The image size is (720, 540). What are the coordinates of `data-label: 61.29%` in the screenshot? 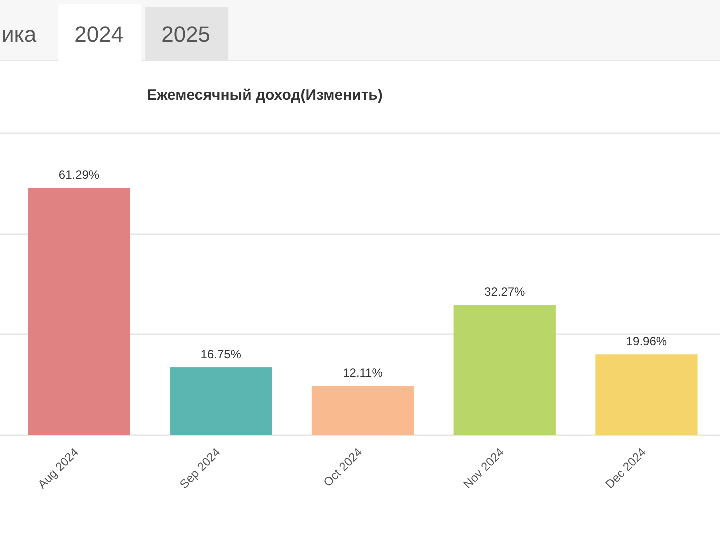 It's located at (79, 175).